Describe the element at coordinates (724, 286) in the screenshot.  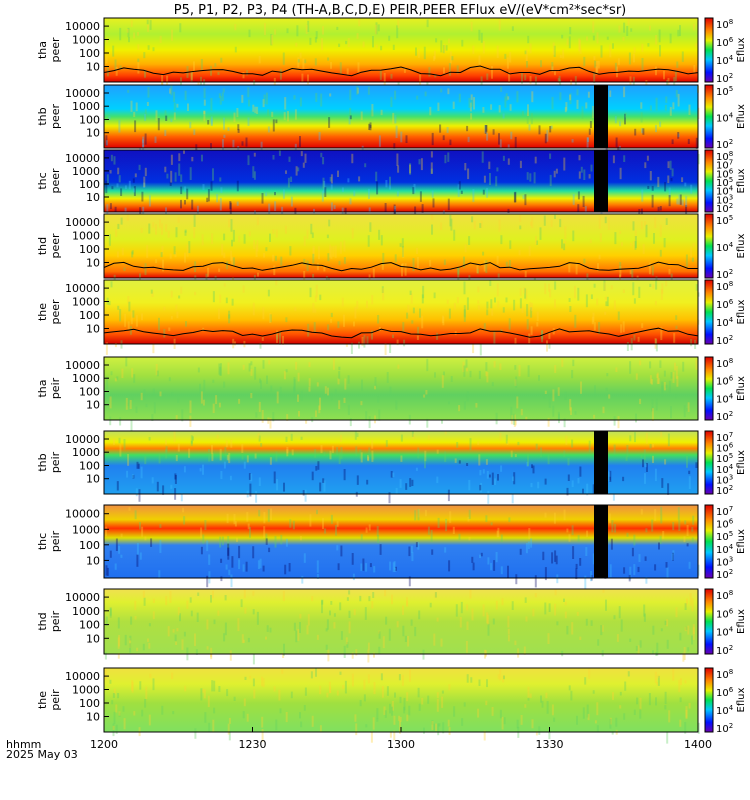
I see `colorbar-tick-label: 10⁸` at that location.